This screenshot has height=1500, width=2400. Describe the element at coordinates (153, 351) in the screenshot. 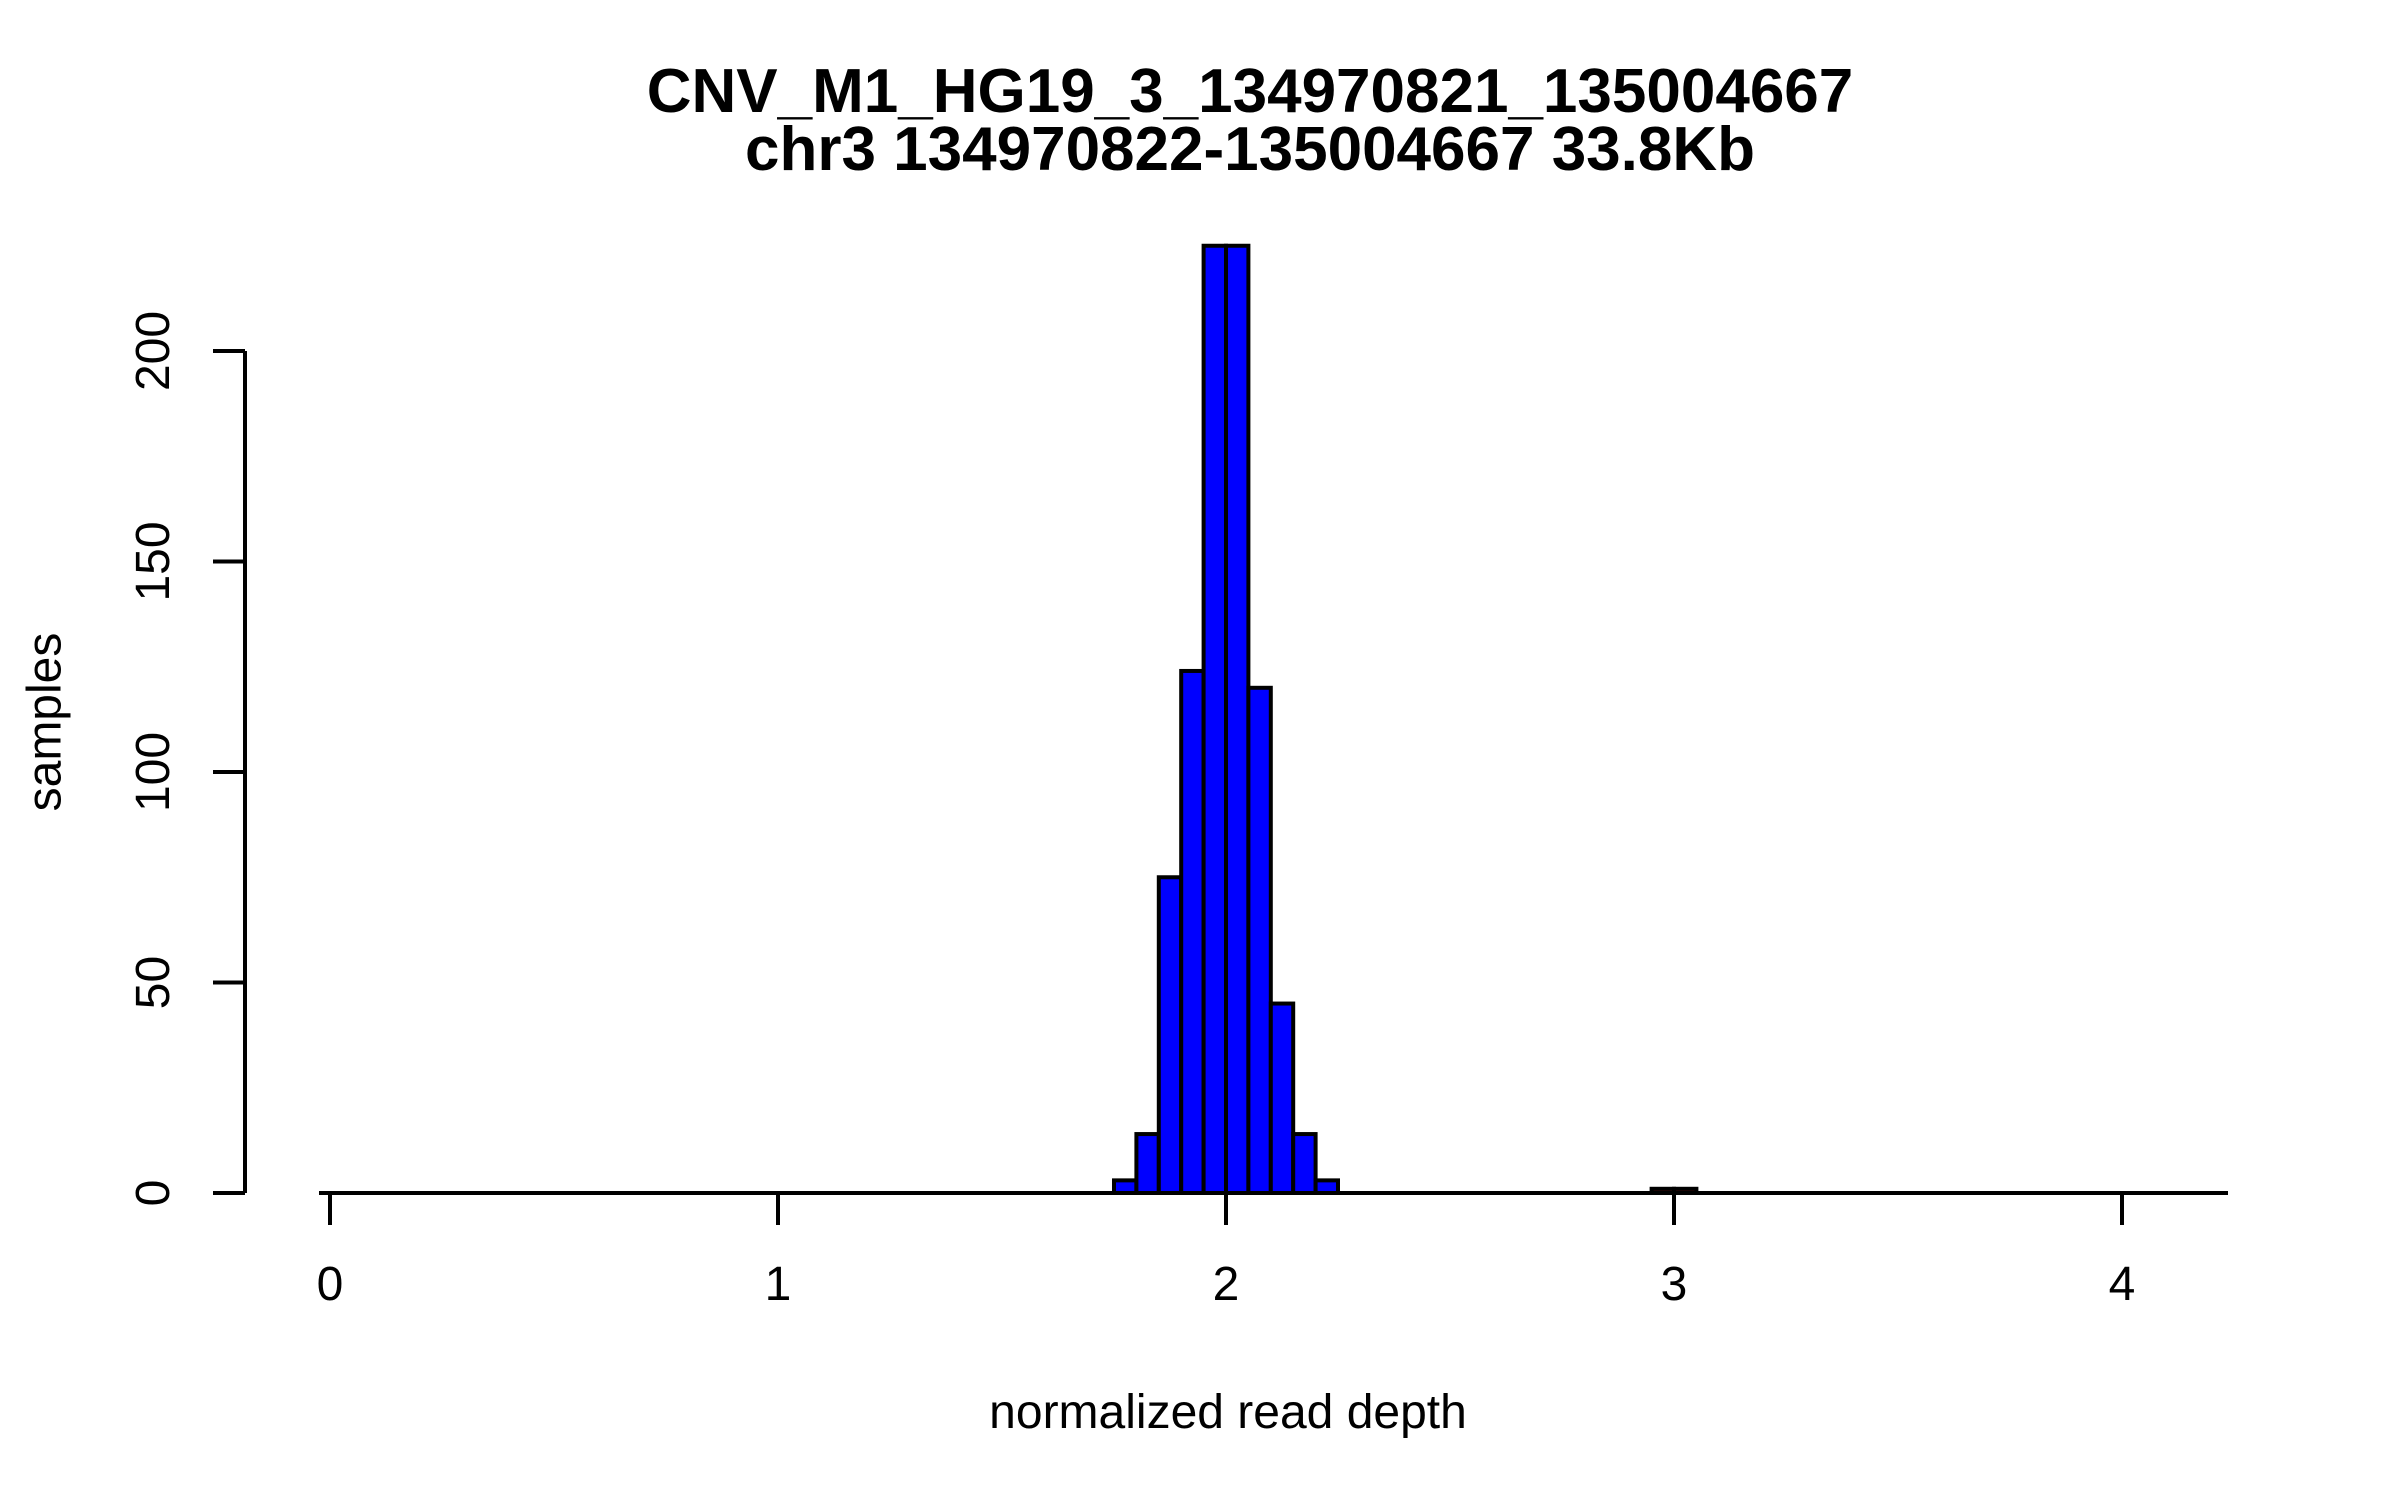

I see `y-tick-label: 200` at that location.